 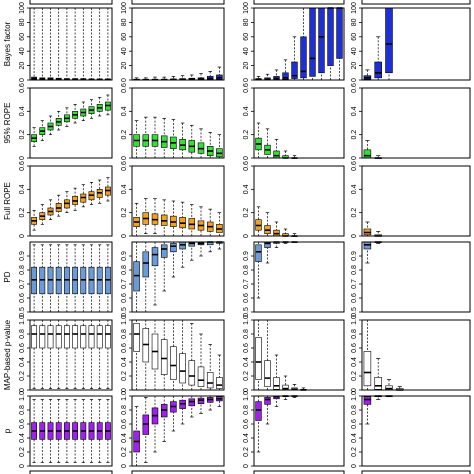 I want to click on y-tick-label: 0.7, so click(x=354, y=284).